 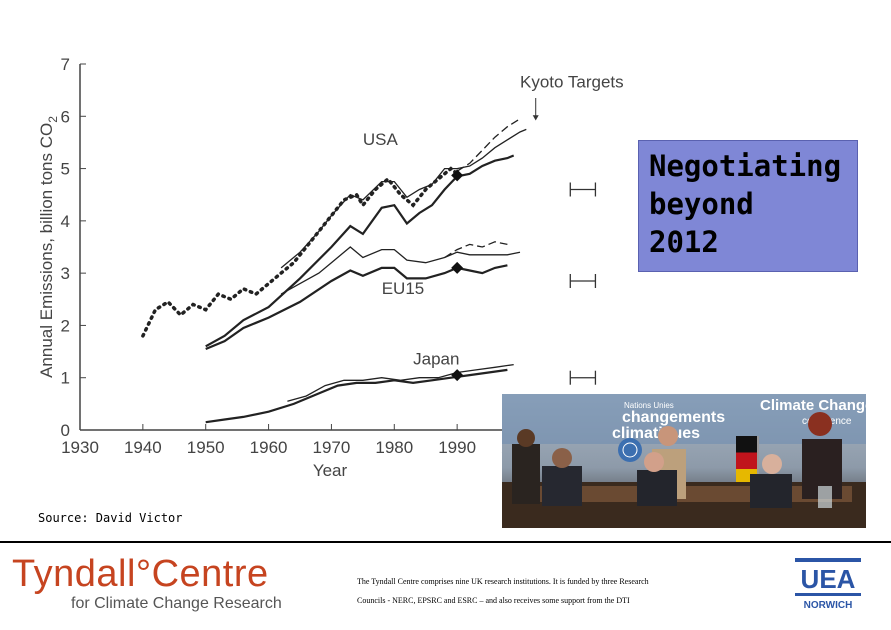 What do you see at coordinates (176, 603) in the screenshot?
I see `tyndall-logo-subtitle: for Climate Change Research` at bounding box center [176, 603].